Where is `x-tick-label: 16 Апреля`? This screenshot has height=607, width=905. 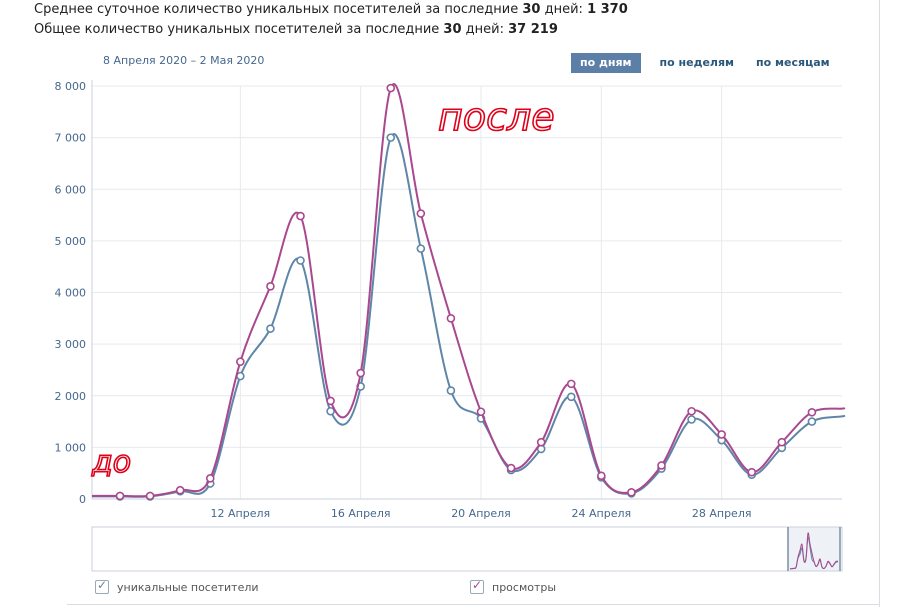 x-tick-label: 16 Апреля is located at coordinates (361, 513).